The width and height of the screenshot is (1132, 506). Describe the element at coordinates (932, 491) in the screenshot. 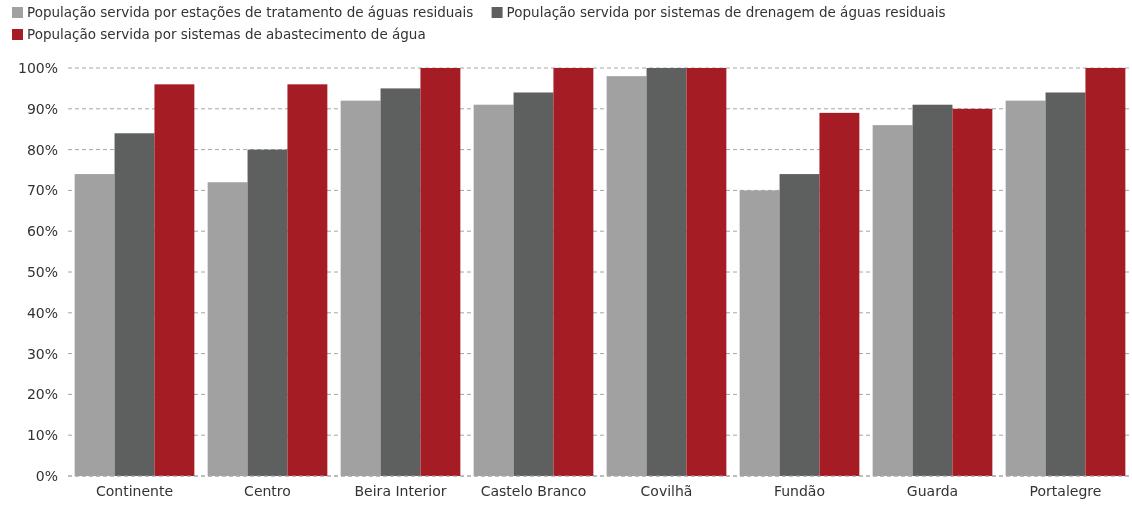

I see `x-tick-label: Guarda` at that location.